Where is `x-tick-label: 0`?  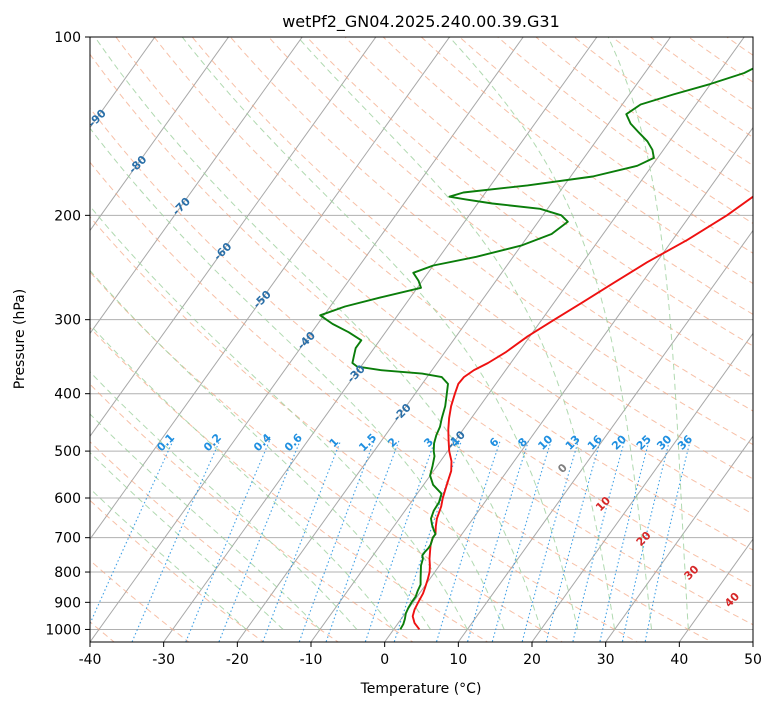
x-tick-label: 0 is located at coordinates (384, 660).